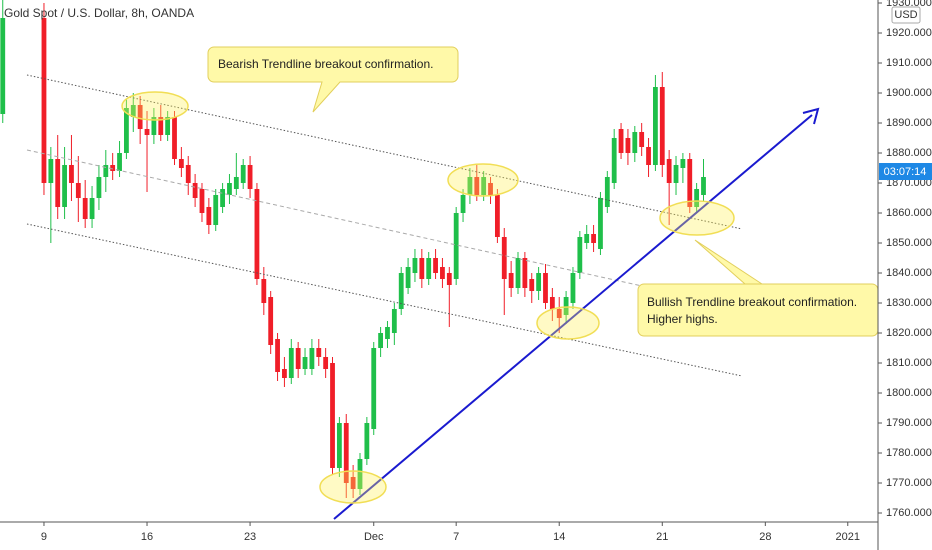 This screenshot has height=550, width=932. I want to click on y-tick-label: 1830.000, so click(909, 303).